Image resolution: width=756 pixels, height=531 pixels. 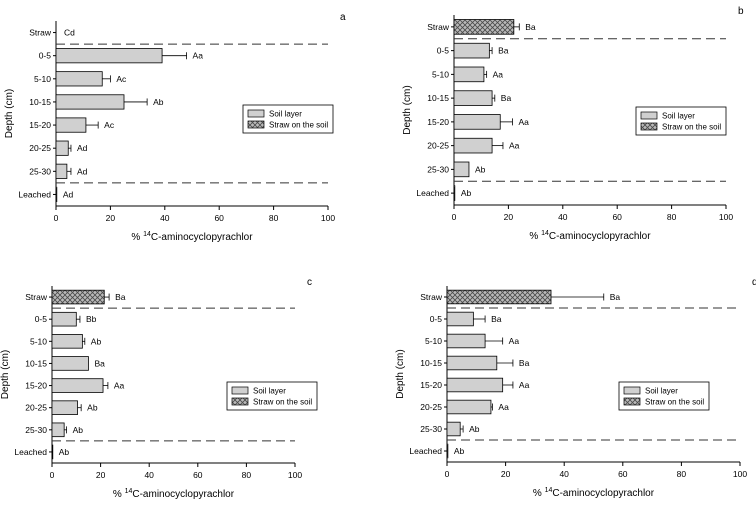 What do you see at coordinates (121, 79) in the screenshot?
I see `data-label: Ac` at bounding box center [121, 79].